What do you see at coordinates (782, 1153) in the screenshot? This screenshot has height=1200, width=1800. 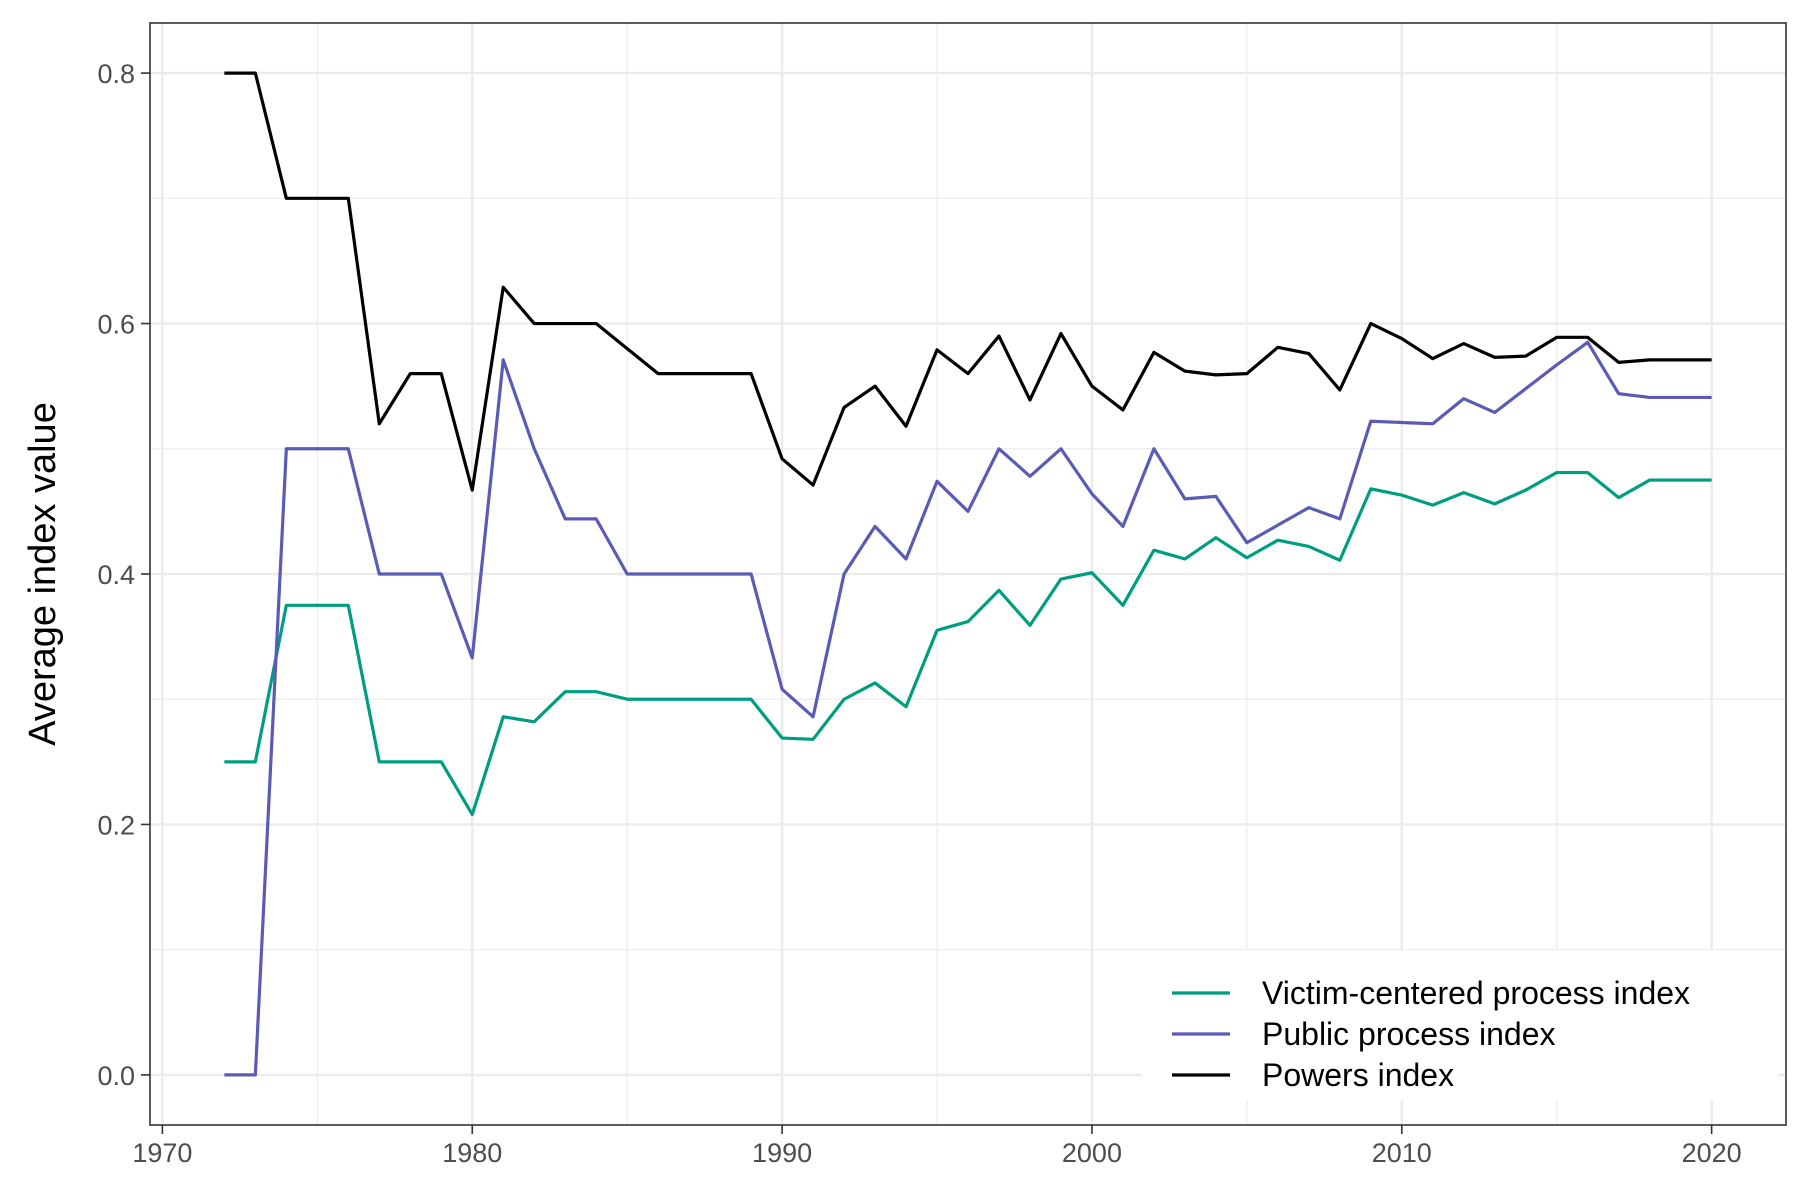 I see `x-tick-label: 1990` at bounding box center [782, 1153].